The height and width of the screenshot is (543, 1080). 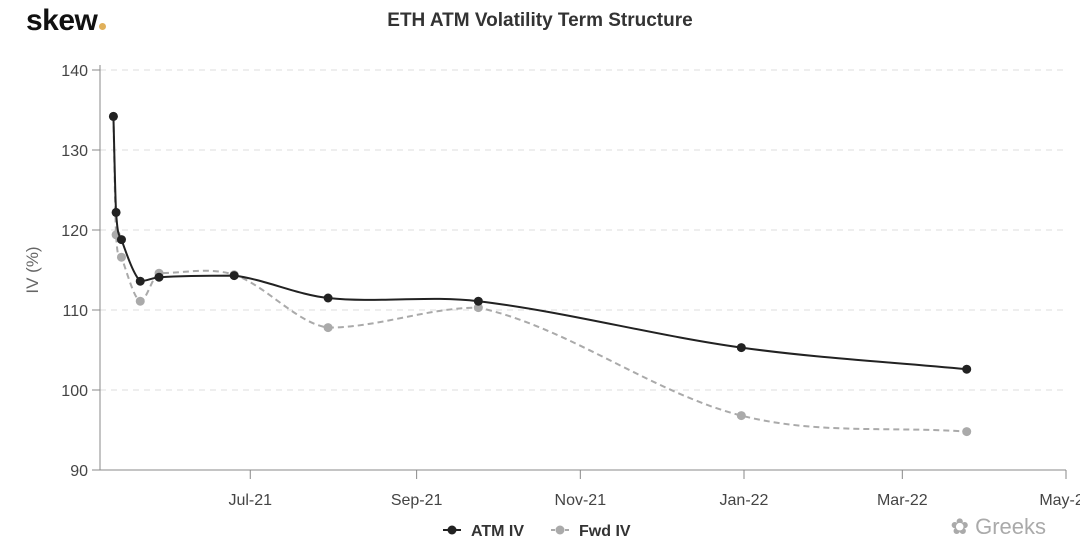 I want to click on x-tick-label: Jul-21, so click(x=250, y=500).